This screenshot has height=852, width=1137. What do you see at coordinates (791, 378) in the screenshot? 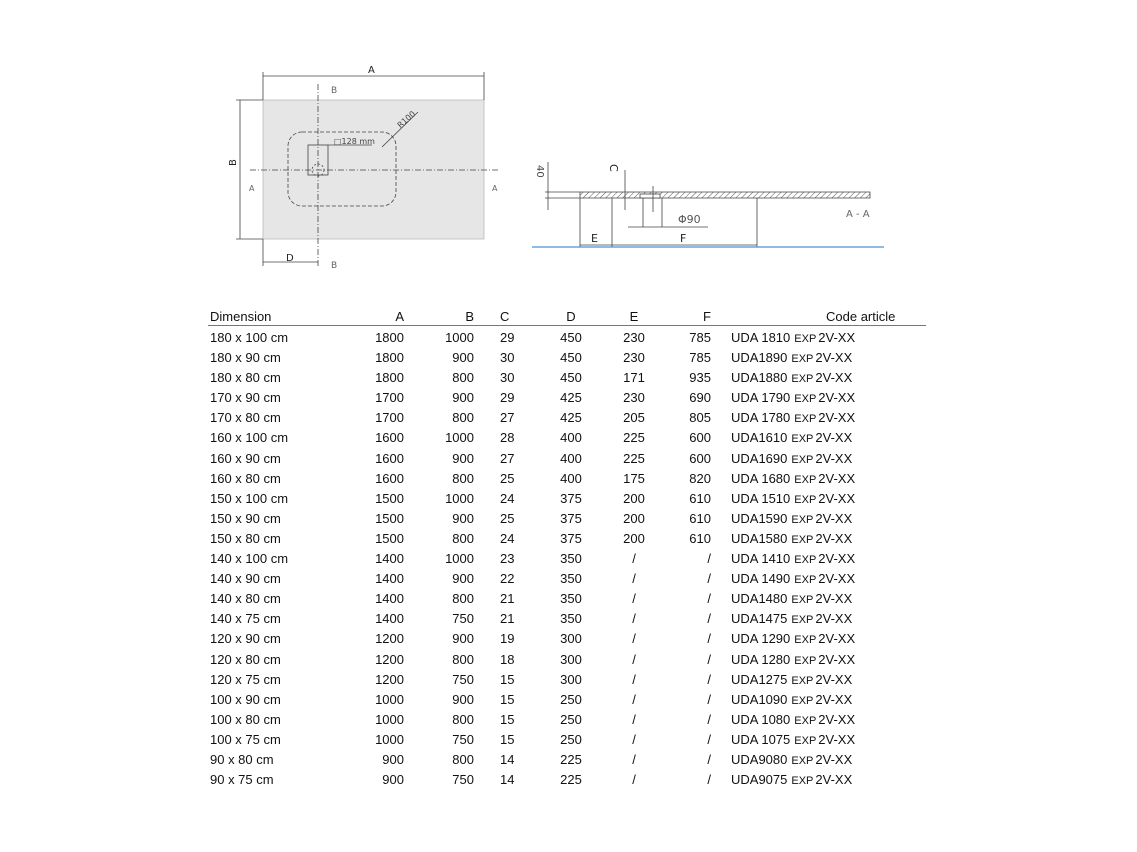
I see `cell-code: UDA1880 EXP 2V-XX` at bounding box center [791, 378].